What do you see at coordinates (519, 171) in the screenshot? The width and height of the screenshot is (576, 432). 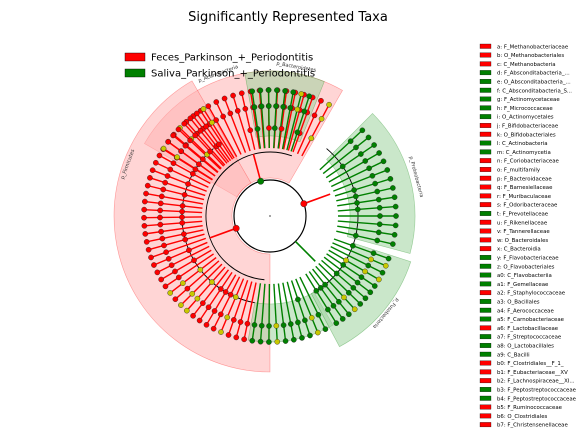 I see `key-label: o: F_multifamily` at bounding box center [519, 171].